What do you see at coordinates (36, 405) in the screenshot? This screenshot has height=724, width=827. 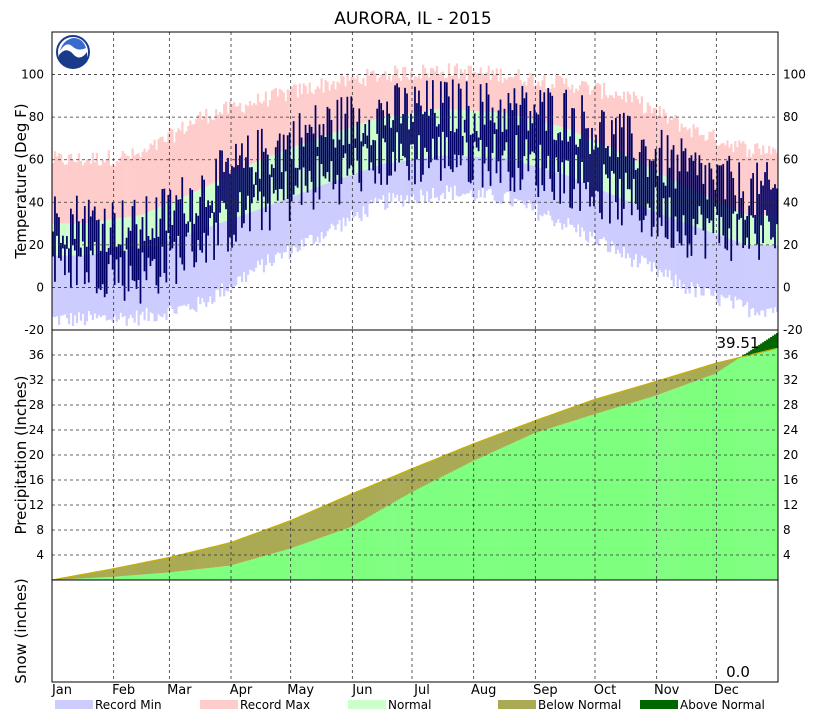 I see `precipitation-tick-label: 28` at bounding box center [36, 405].